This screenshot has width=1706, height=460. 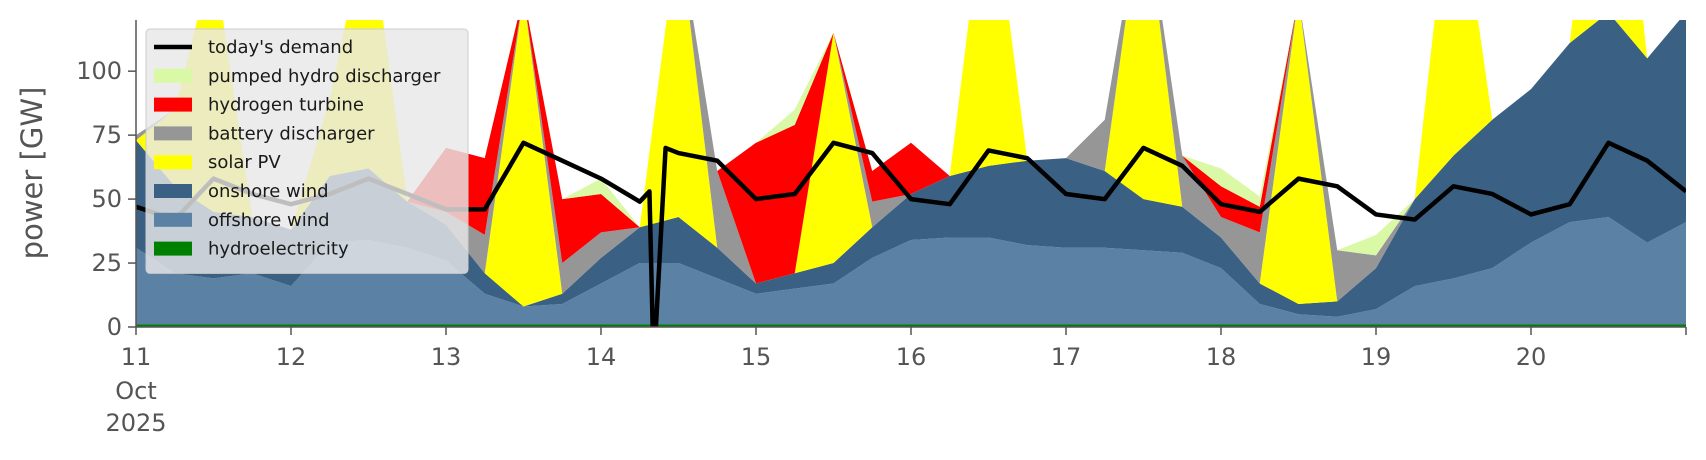 I want to click on legend-swatch-solar-pv, so click(x=173, y=162).